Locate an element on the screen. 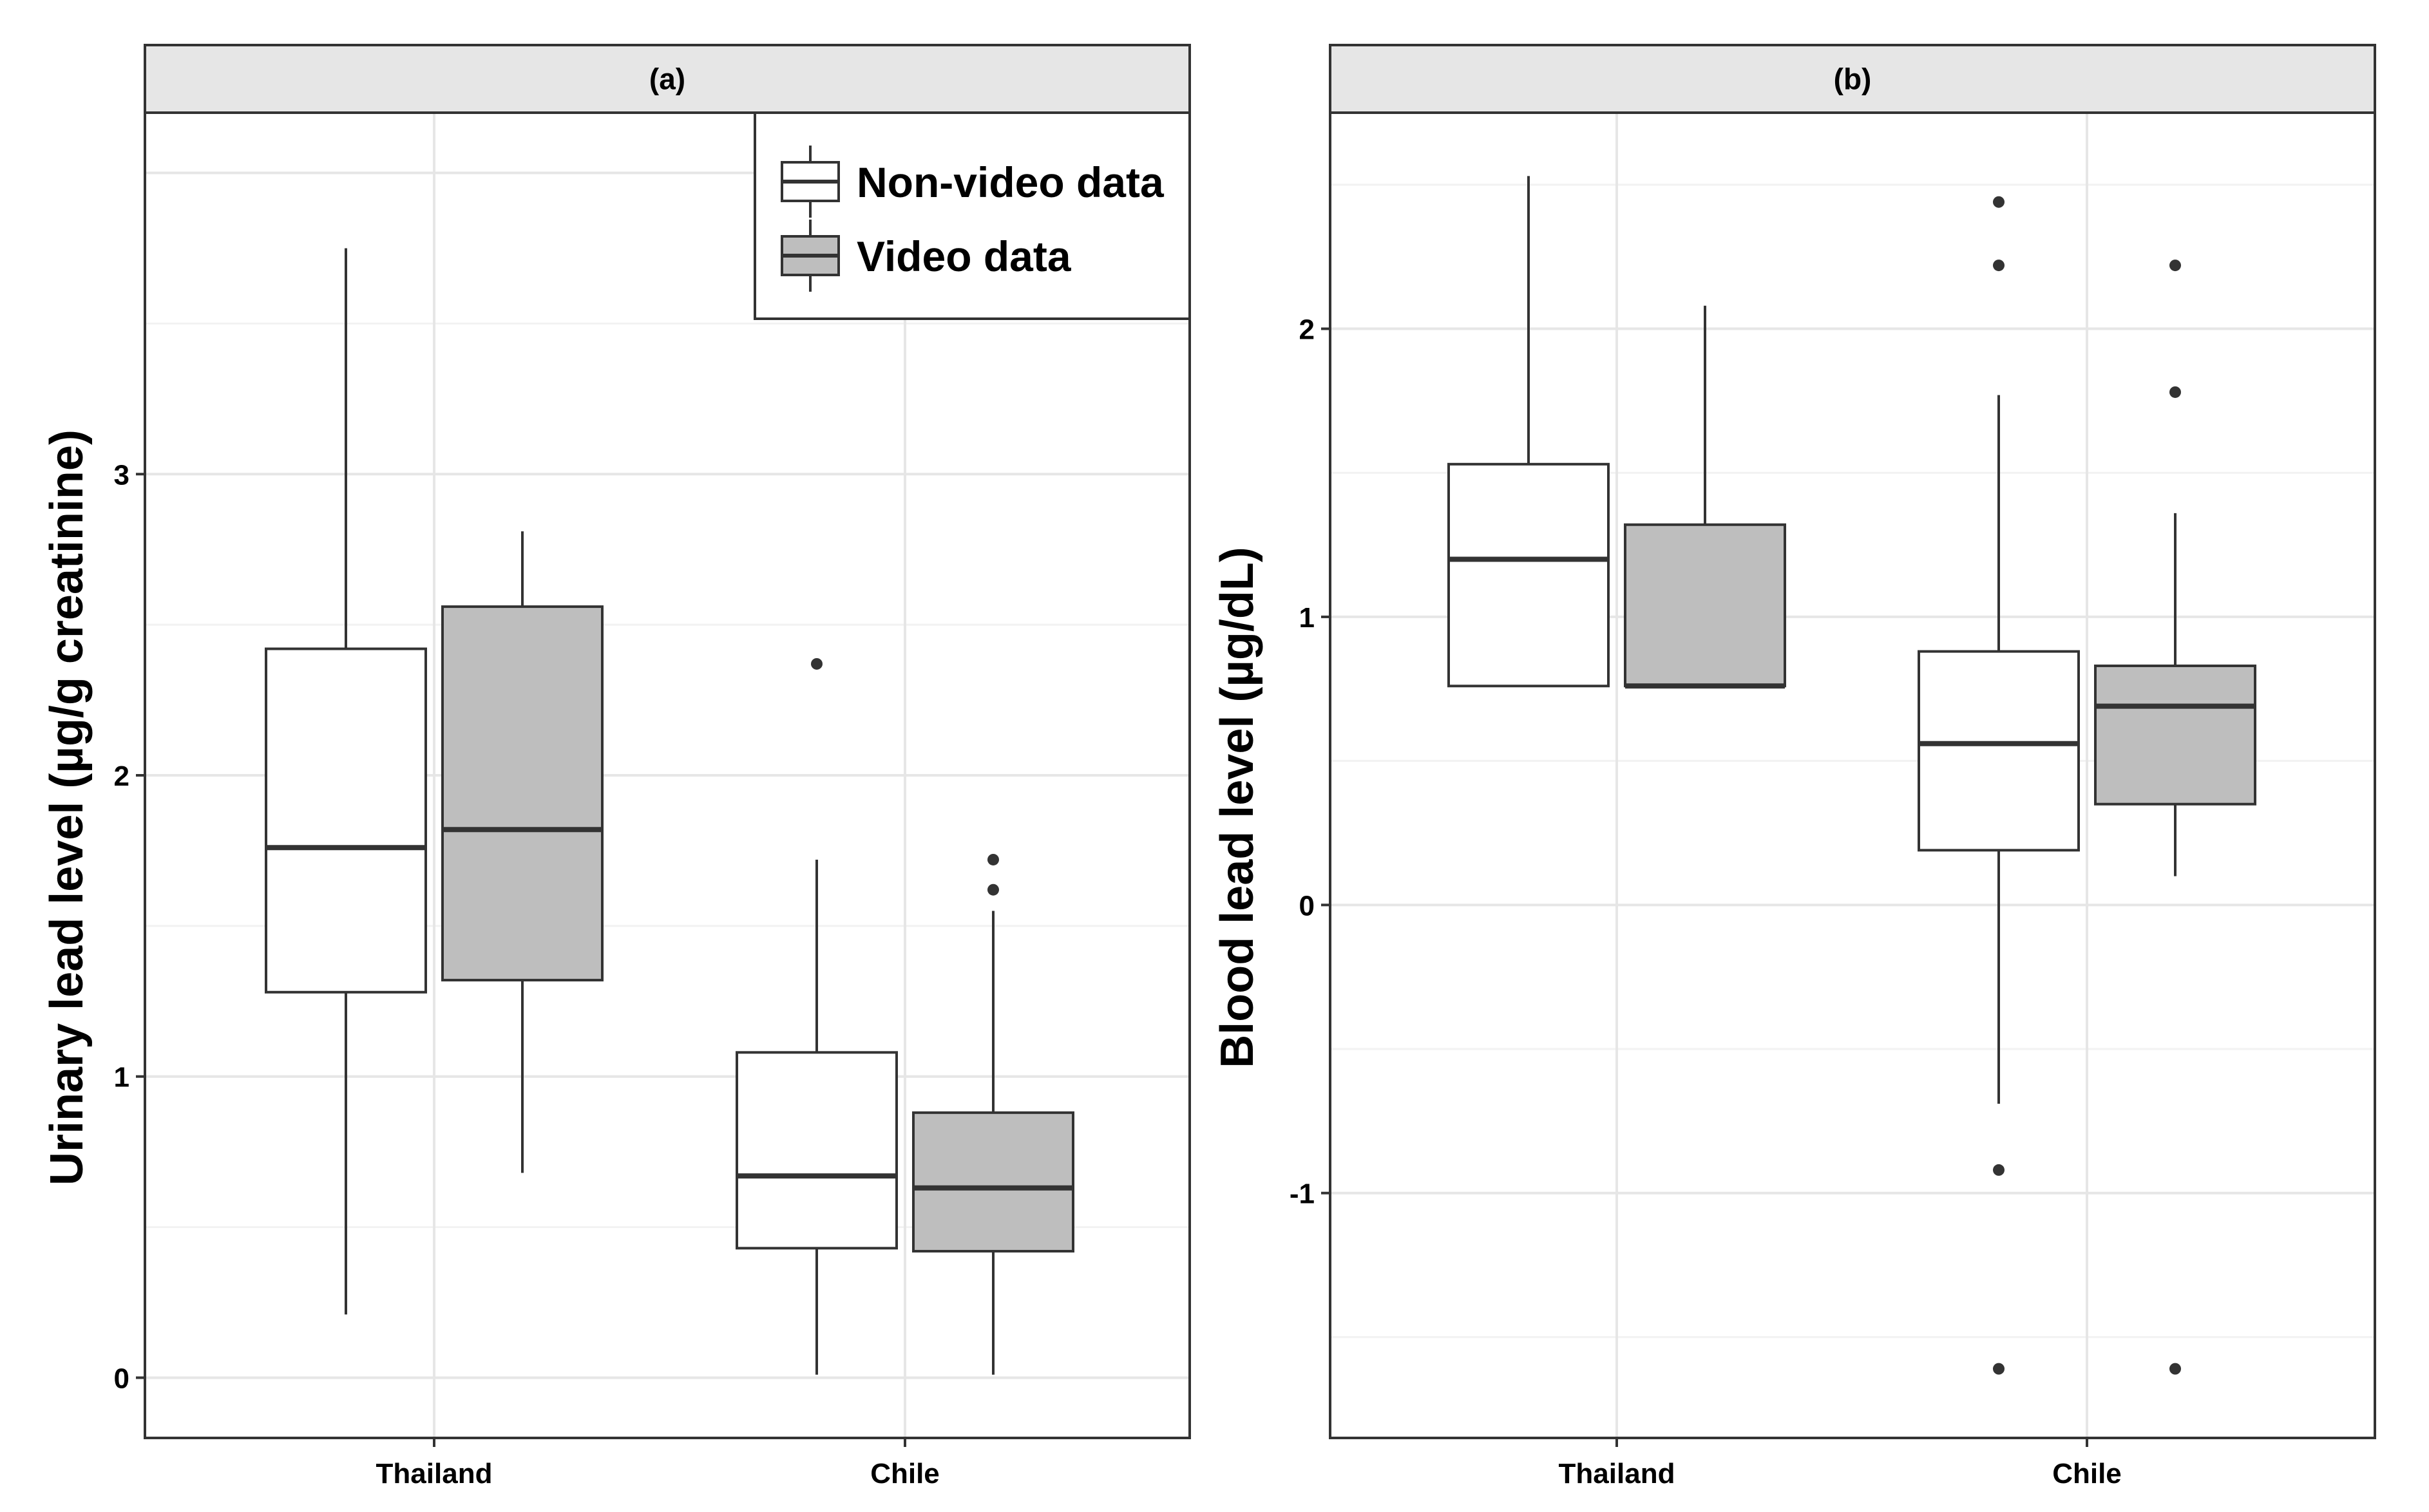 This screenshot has width=2429, height=1512. y-axis-title: Urinary lead level (µg/g creatinine) is located at coordinates (67, 808).